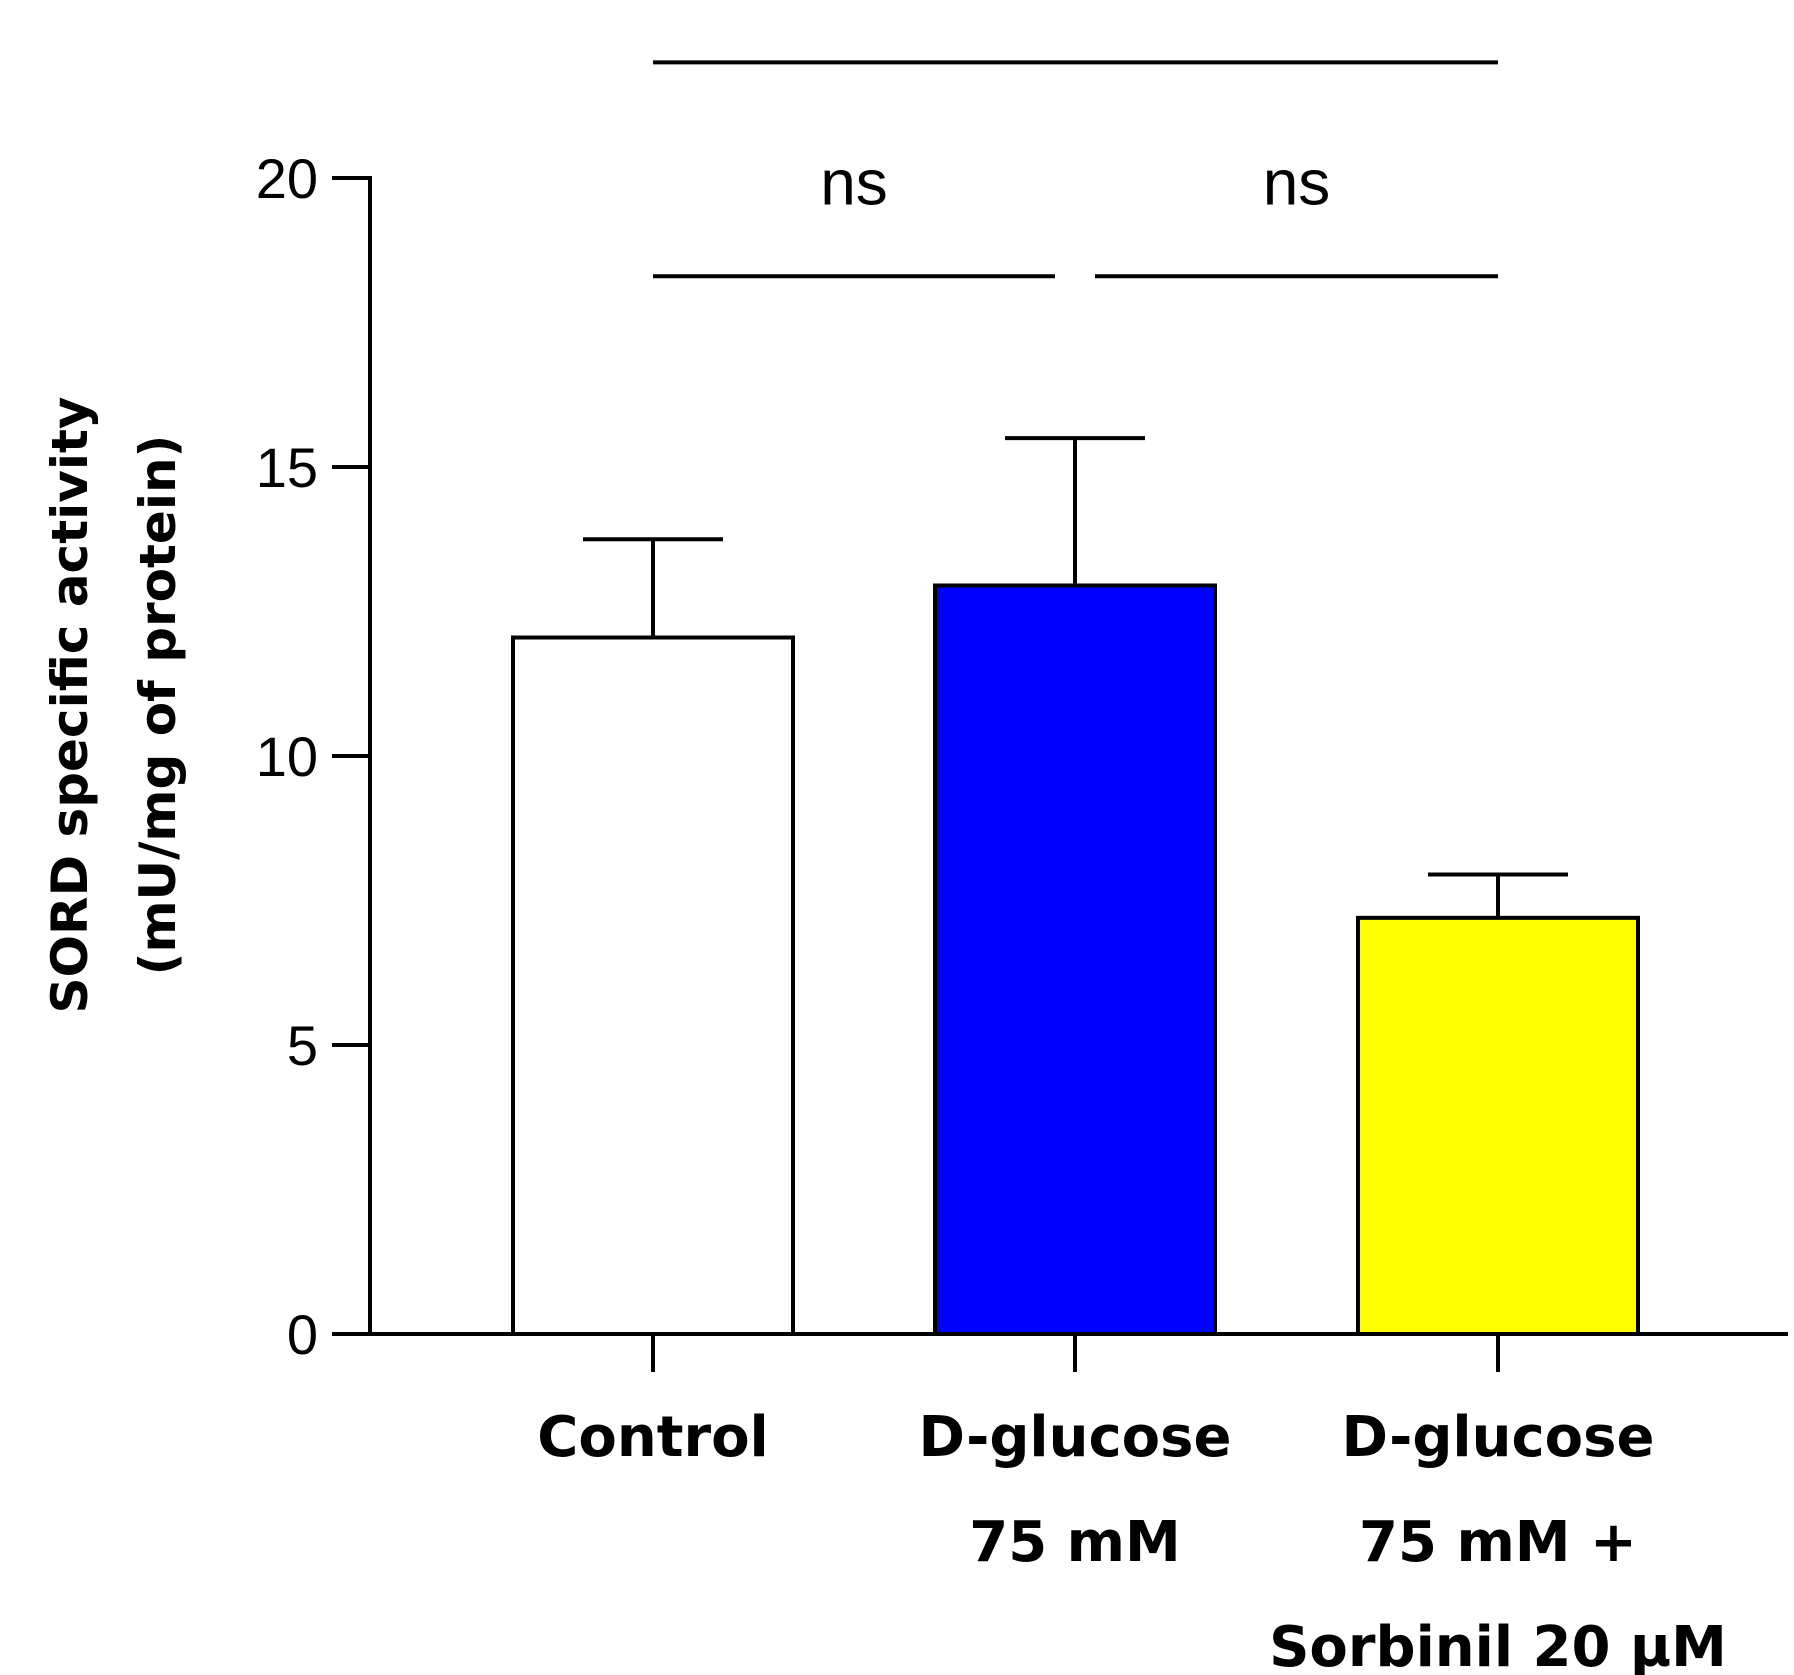 The width and height of the screenshot is (1794, 1675). What do you see at coordinates (158, 705) in the screenshot?
I see `y-axis-title-line-2: (mU/mg of protein)` at bounding box center [158, 705].